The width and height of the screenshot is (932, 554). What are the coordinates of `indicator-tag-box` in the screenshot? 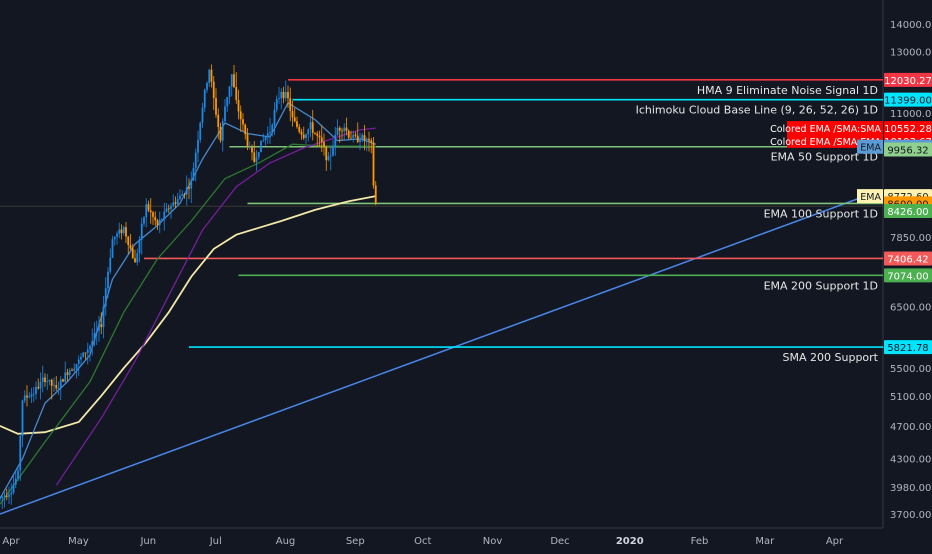 It's located at (835, 128).